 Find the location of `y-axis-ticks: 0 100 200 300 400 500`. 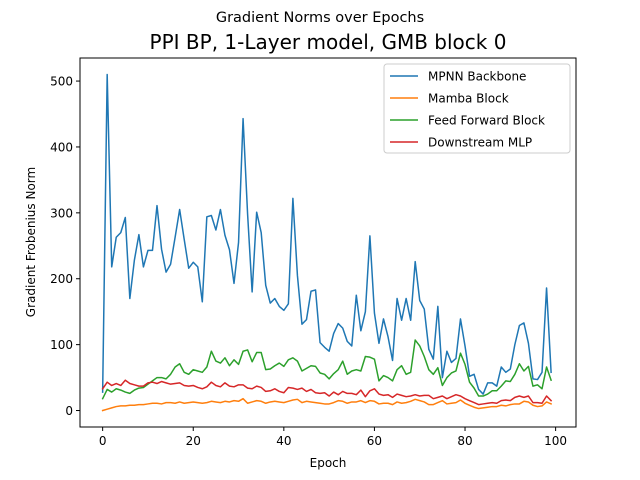

y-axis-ticks: 0 100 200 300 400 500 is located at coordinates (65, 246).